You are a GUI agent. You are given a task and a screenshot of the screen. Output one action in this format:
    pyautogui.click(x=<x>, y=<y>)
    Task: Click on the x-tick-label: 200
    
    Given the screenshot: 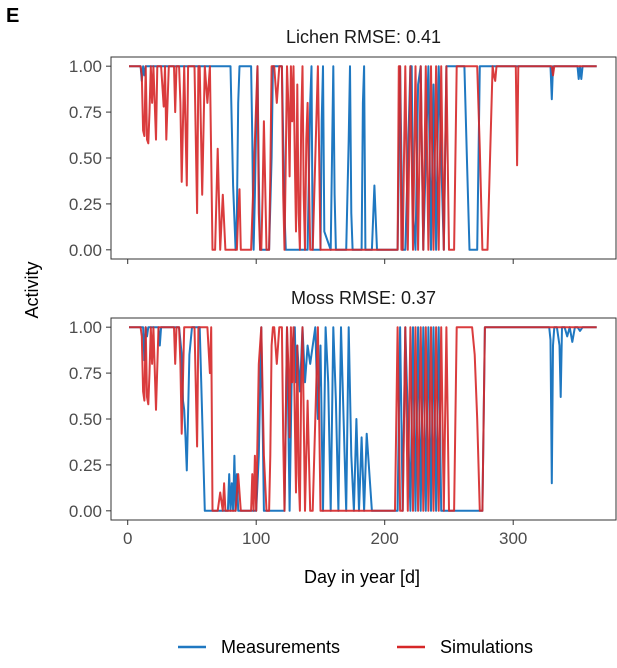 What is the action you would take?
    pyautogui.click(x=385, y=538)
    